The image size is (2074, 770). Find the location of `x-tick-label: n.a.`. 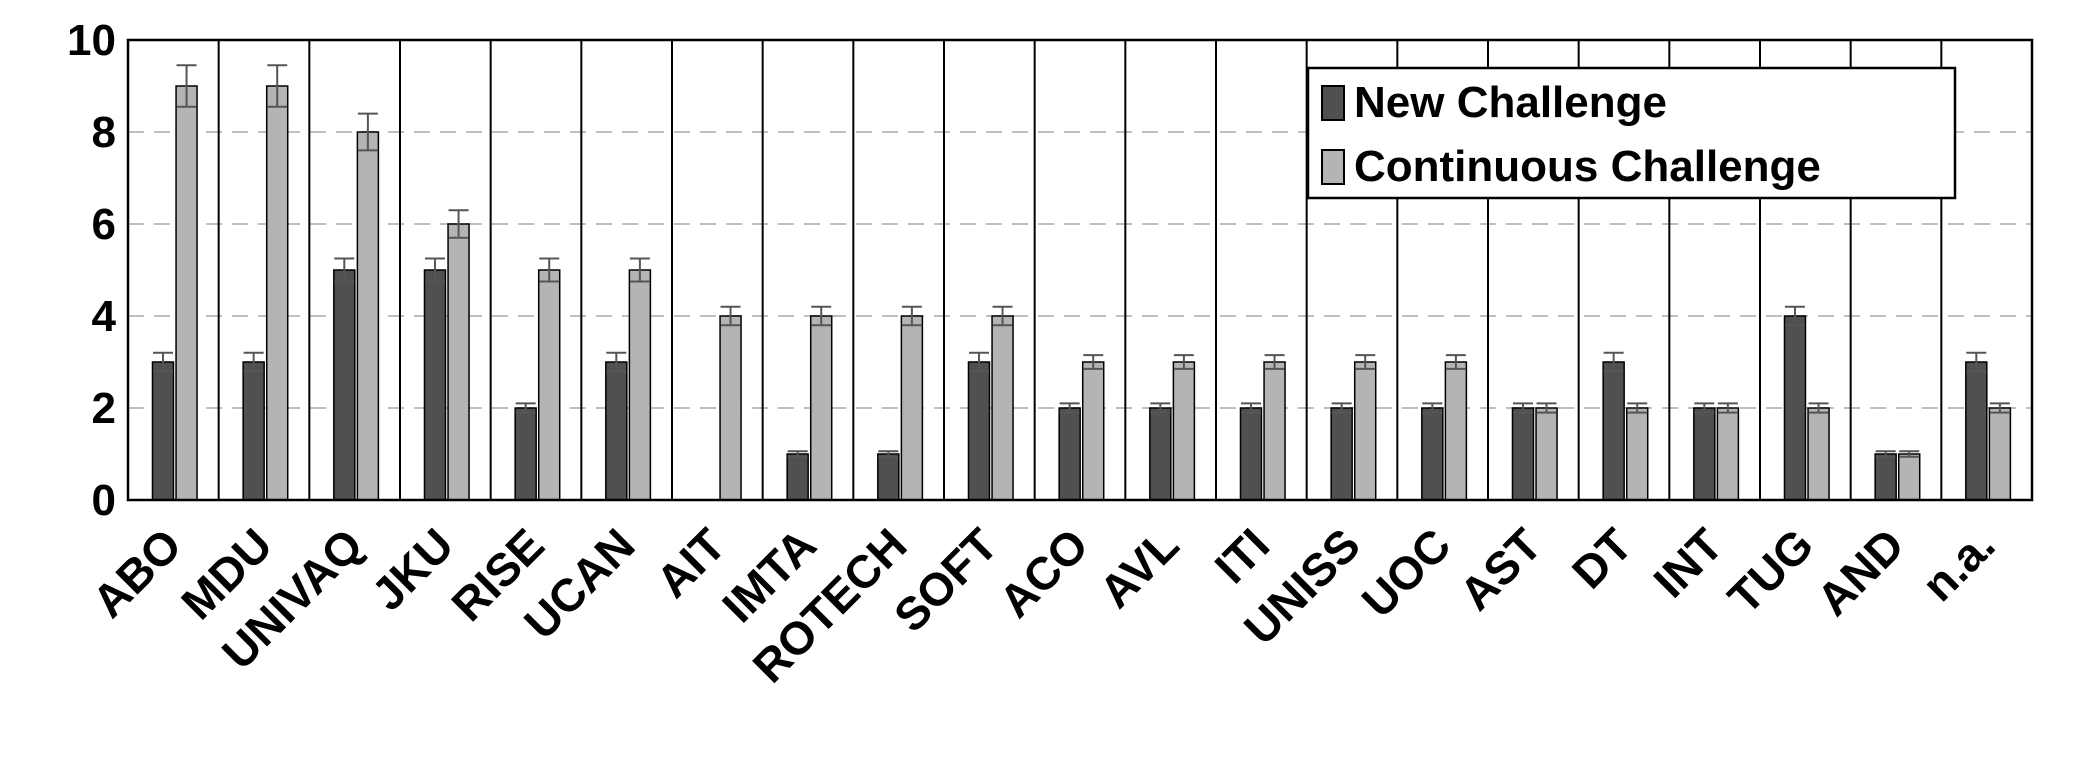

x-tick-label: n.a. is located at coordinates (1958, 564).